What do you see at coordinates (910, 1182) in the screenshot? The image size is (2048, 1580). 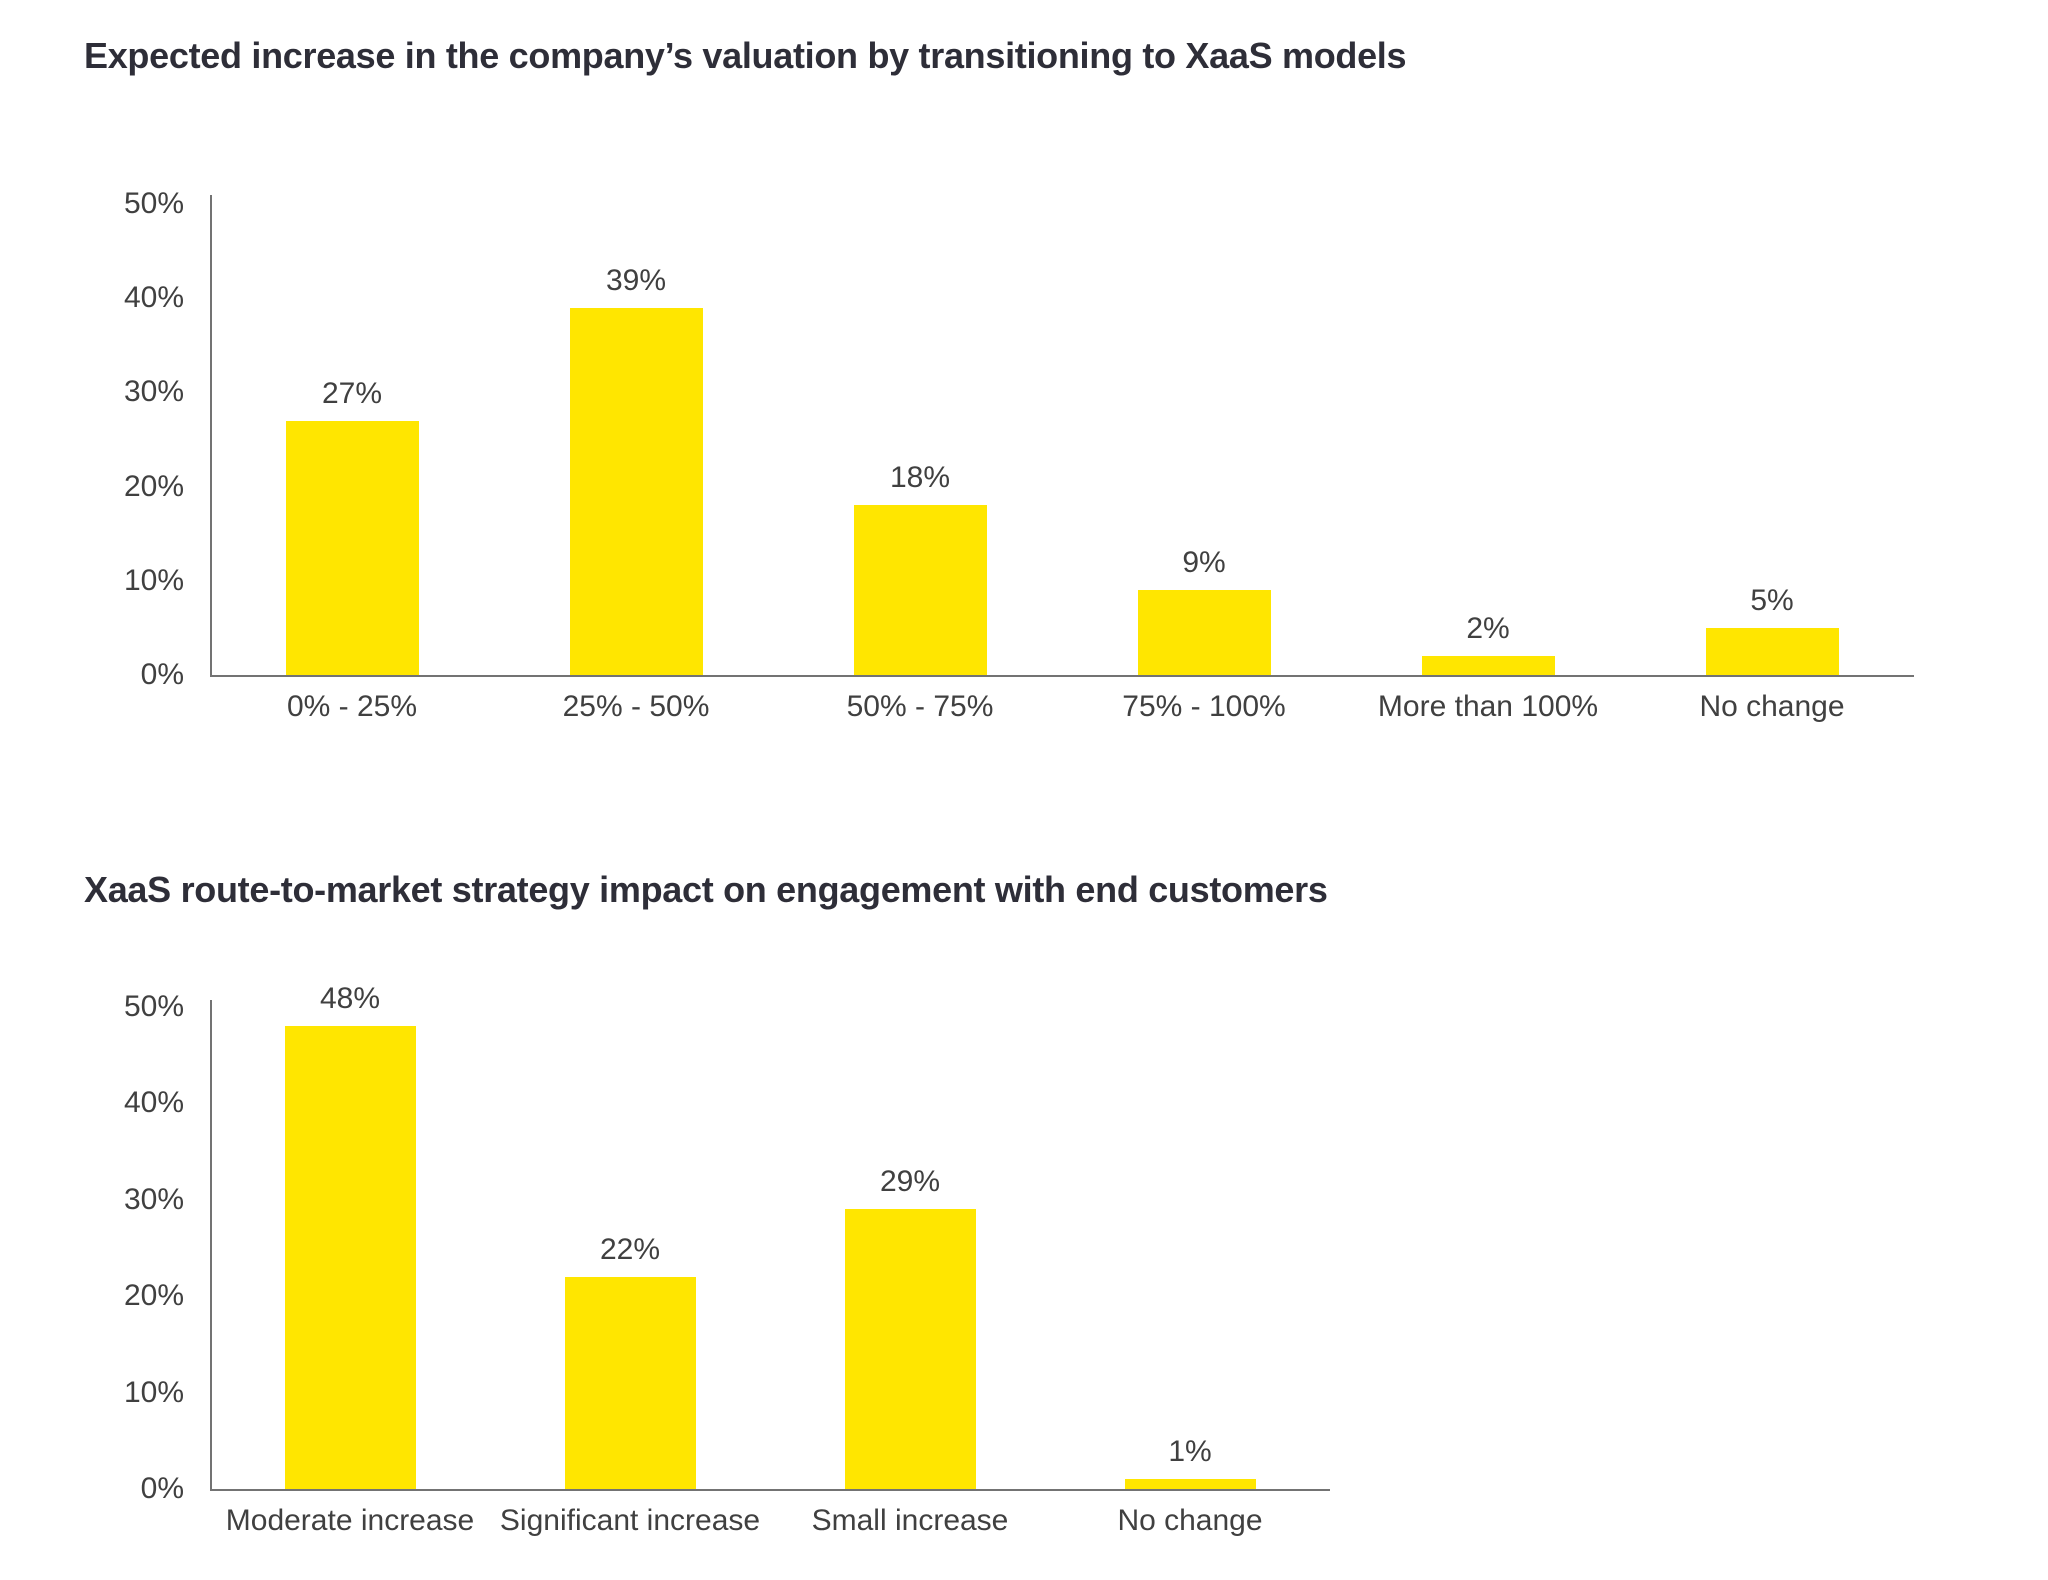 I see `bar-value-label: 29%` at bounding box center [910, 1182].